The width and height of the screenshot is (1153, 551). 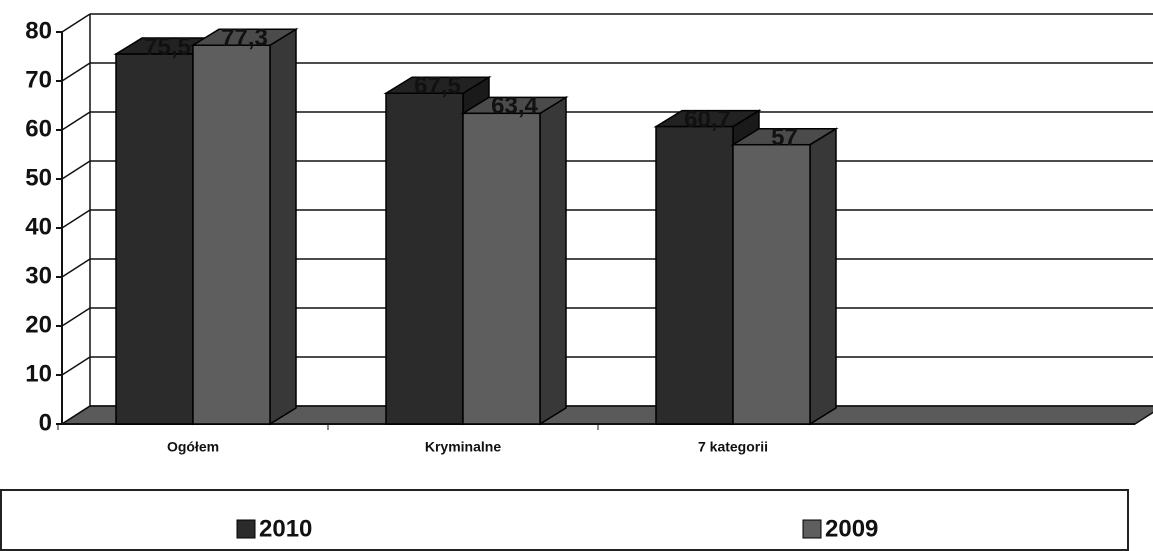 I want to click on x-tick-label: Kryminalne, so click(x=463, y=447).